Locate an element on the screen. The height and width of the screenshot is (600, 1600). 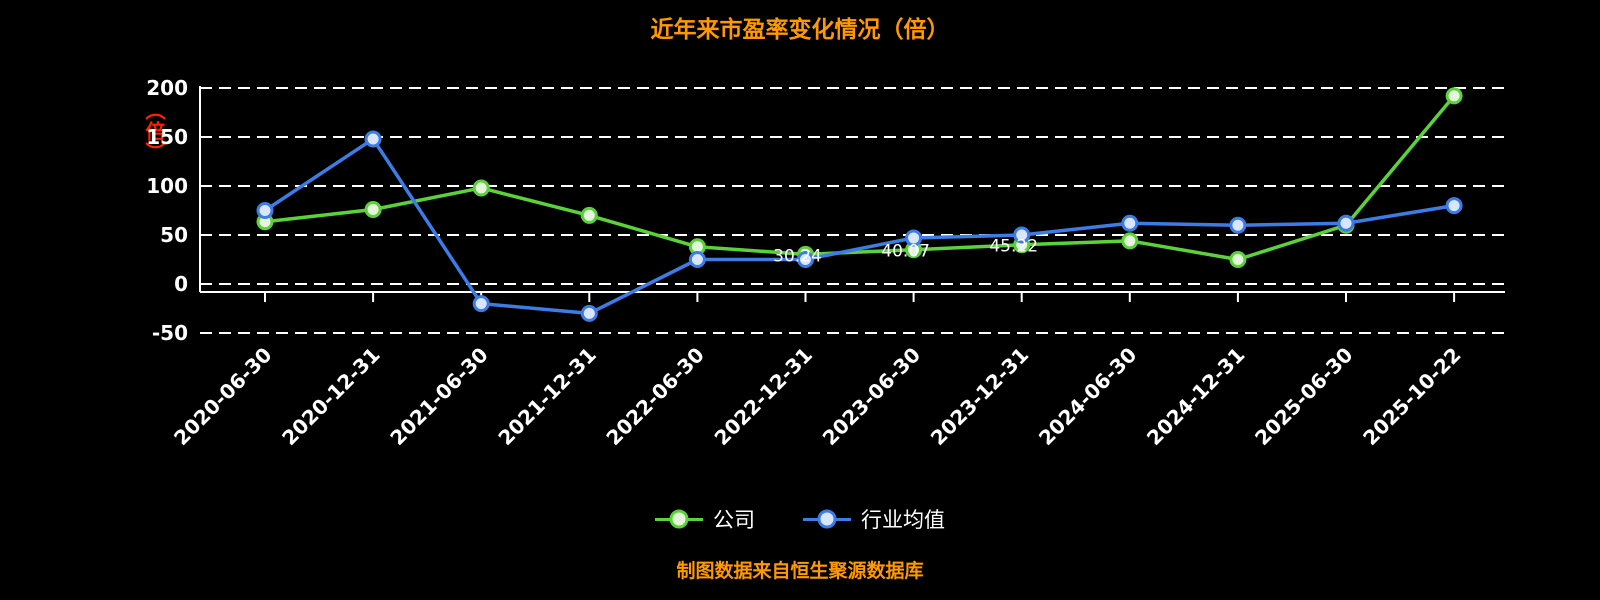
y-axis-tick-label: 100 is located at coordinates (167, 186).